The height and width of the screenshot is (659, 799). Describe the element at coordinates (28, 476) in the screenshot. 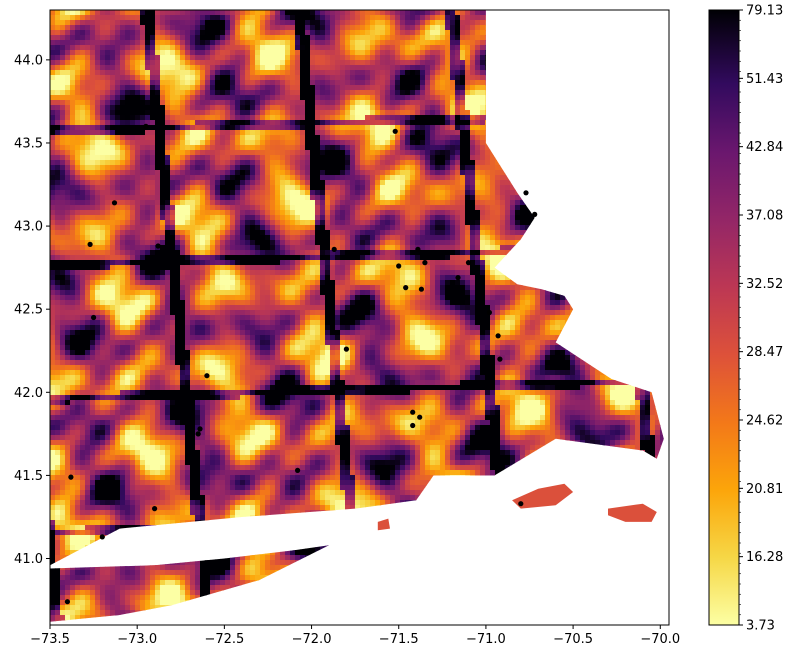

I see `y-tick-label: 41.5` at that location.